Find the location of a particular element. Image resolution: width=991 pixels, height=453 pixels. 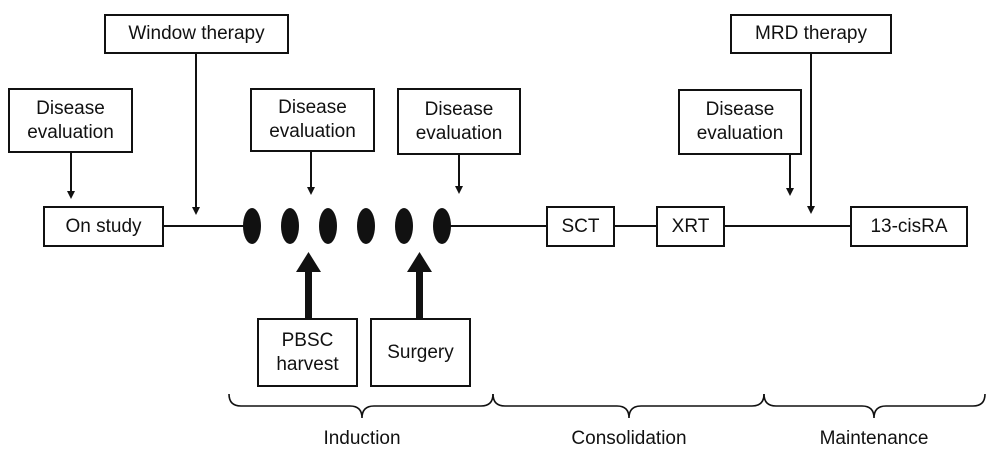

sct-box: SCT is located at coordinates (580, 226).